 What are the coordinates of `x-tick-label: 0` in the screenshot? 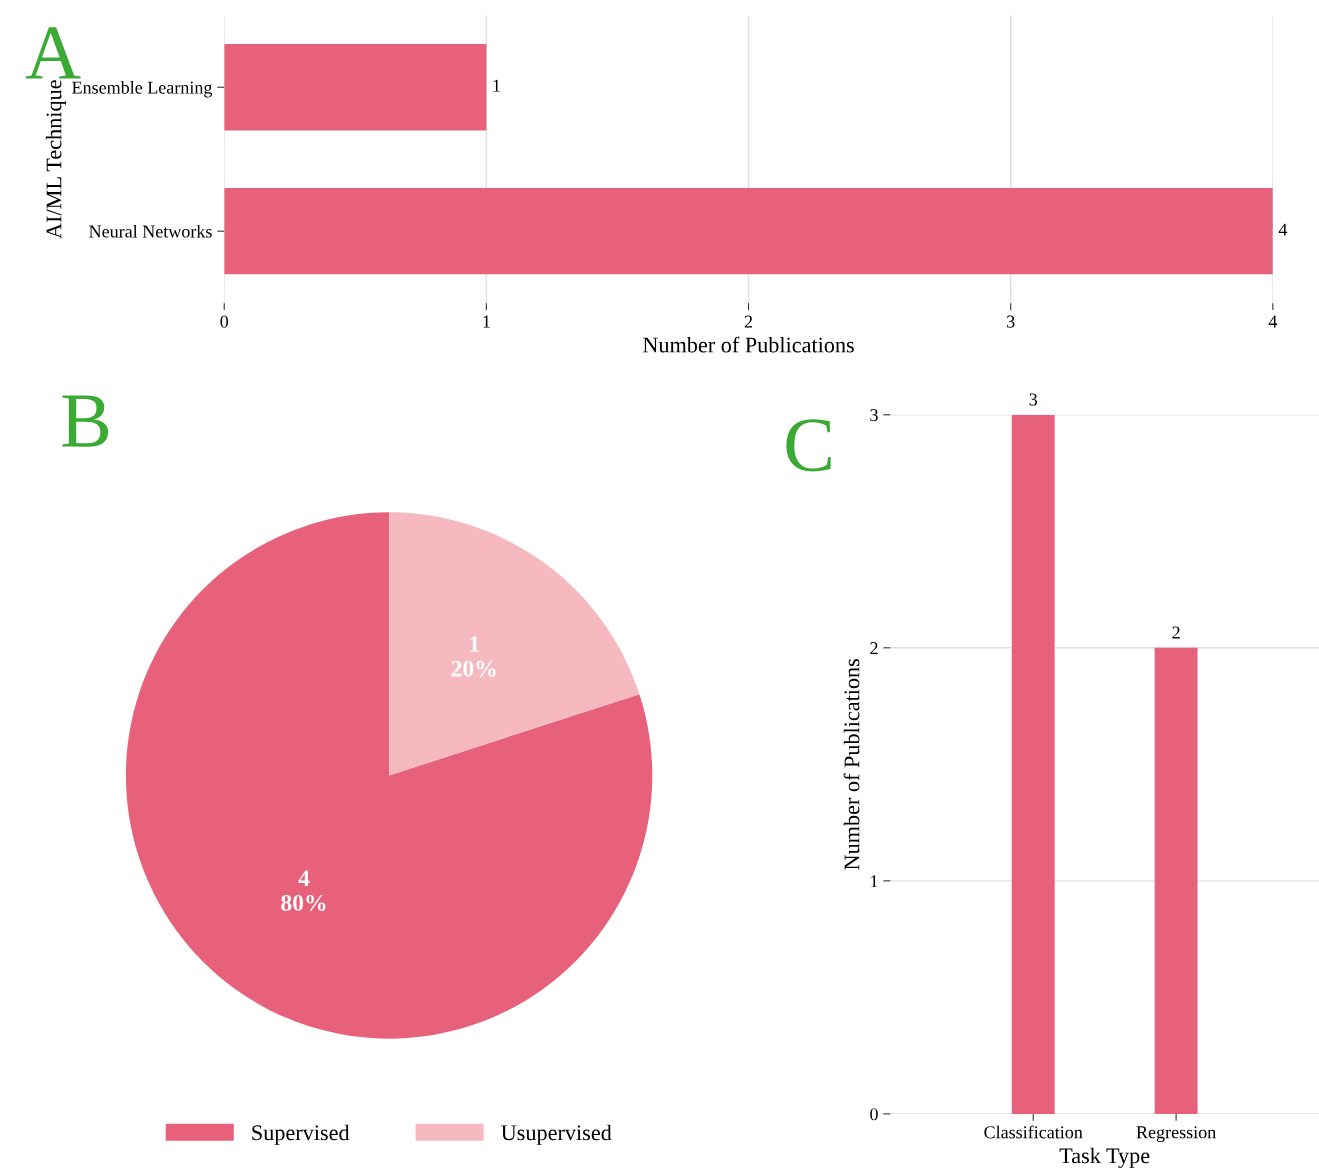 It's located at (224, 321).